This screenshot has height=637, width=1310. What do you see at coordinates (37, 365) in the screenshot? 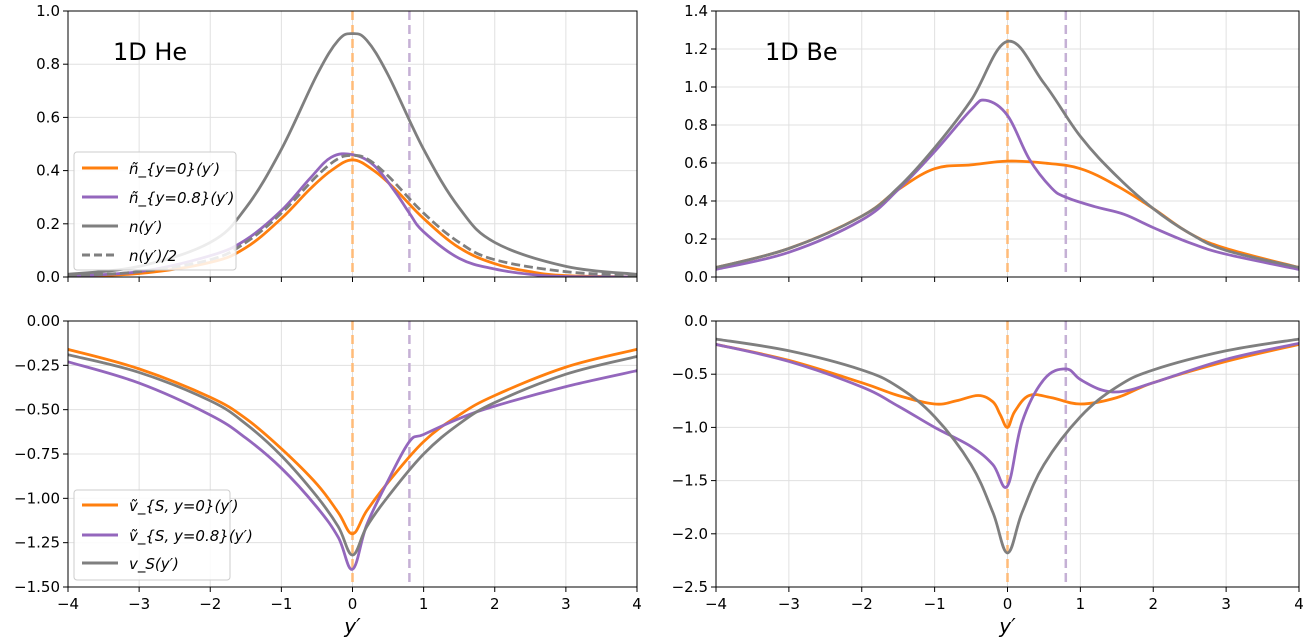
I see `y-tick-label: −0.25` at bounding box center [37, 365].